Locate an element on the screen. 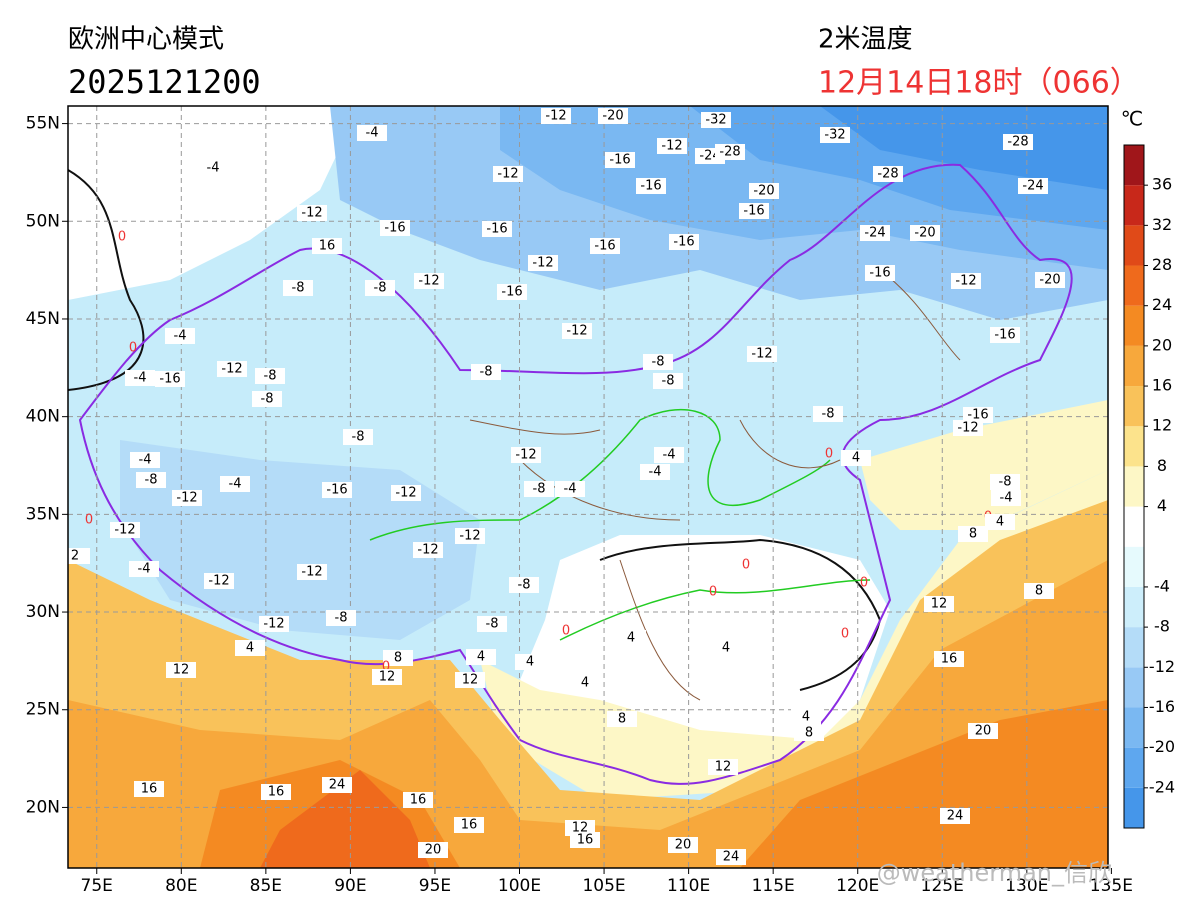 Image resolution: width=1200 pixels, height=904 pixels. colorbar-tick-label: 12 is located at coordinates (1162, 425).